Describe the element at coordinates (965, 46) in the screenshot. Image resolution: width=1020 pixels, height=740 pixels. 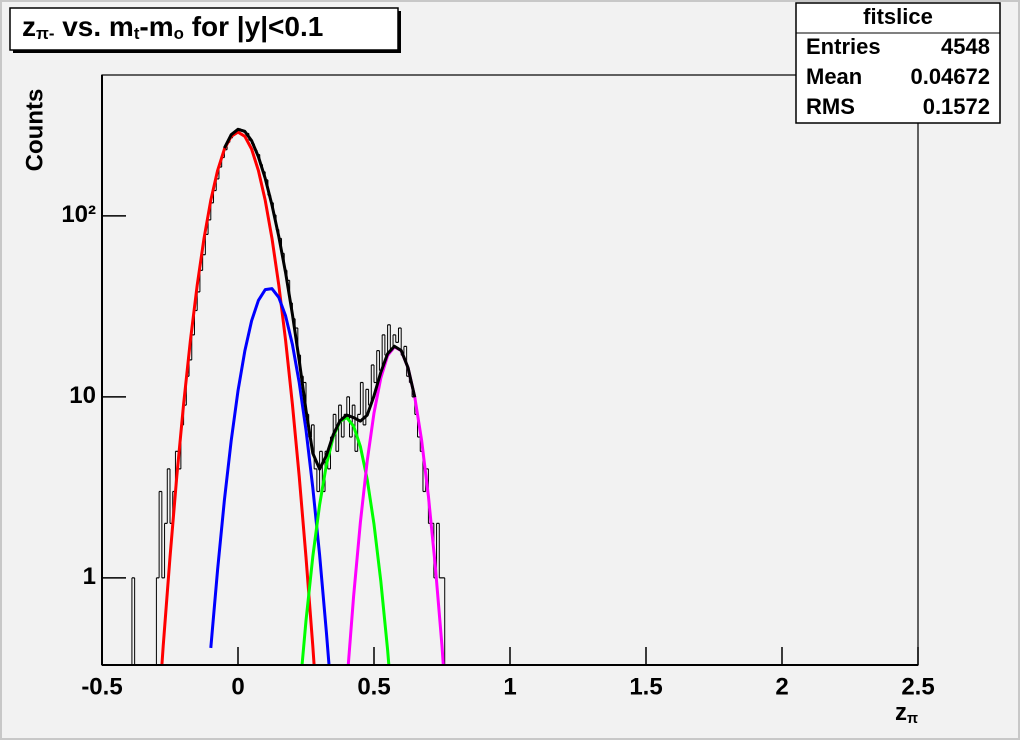
I see `stats-value: 4548` at that location.